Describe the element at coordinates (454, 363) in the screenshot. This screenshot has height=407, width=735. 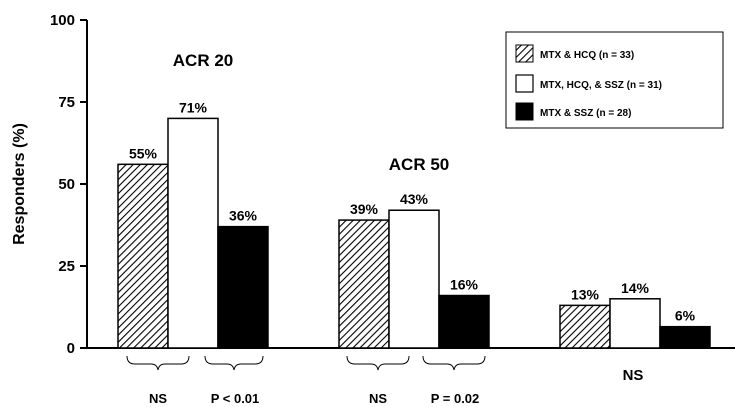
I see `brace-acr50-p` at that location.